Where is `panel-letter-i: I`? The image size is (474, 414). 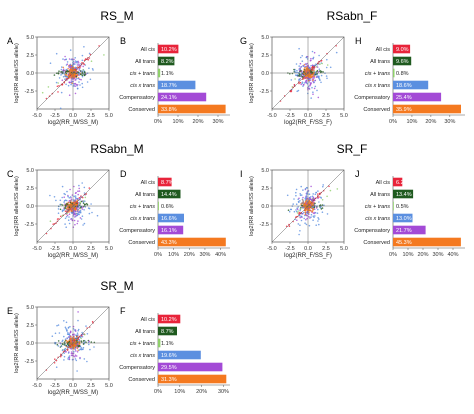
panel-letter-i: I is located at coordinates (241, 174).